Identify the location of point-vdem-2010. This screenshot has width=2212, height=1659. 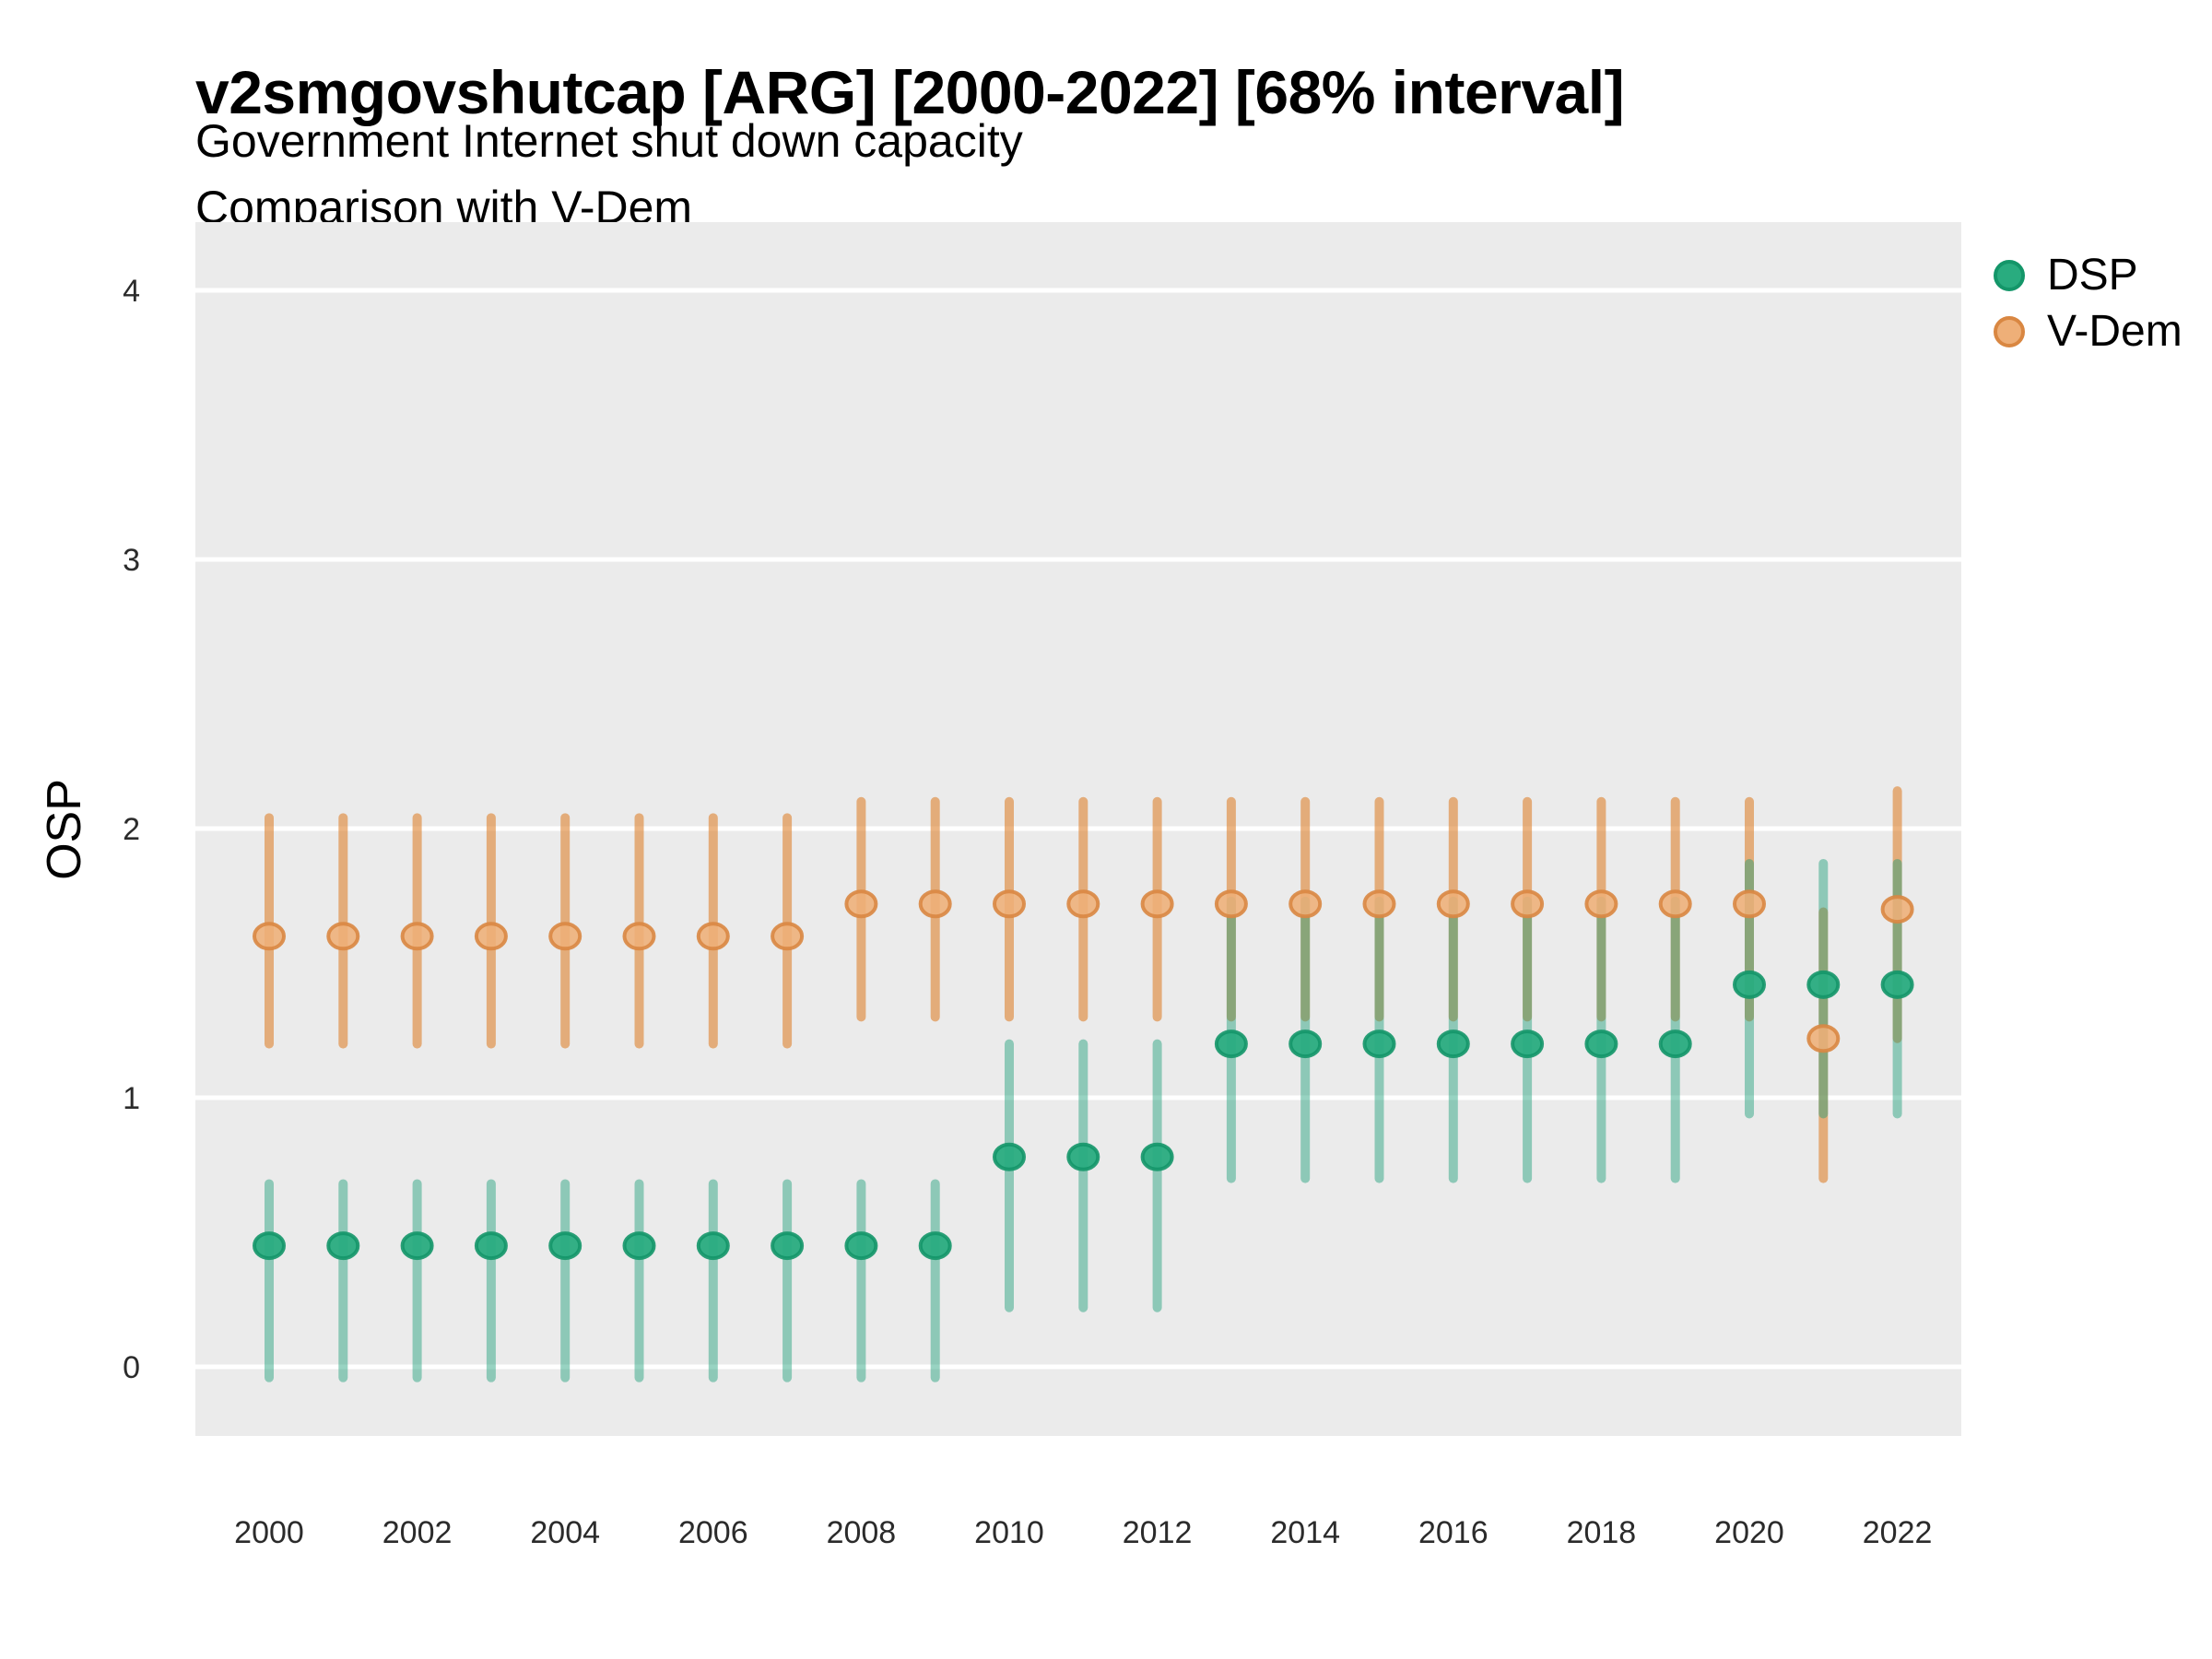
(1009, 904).